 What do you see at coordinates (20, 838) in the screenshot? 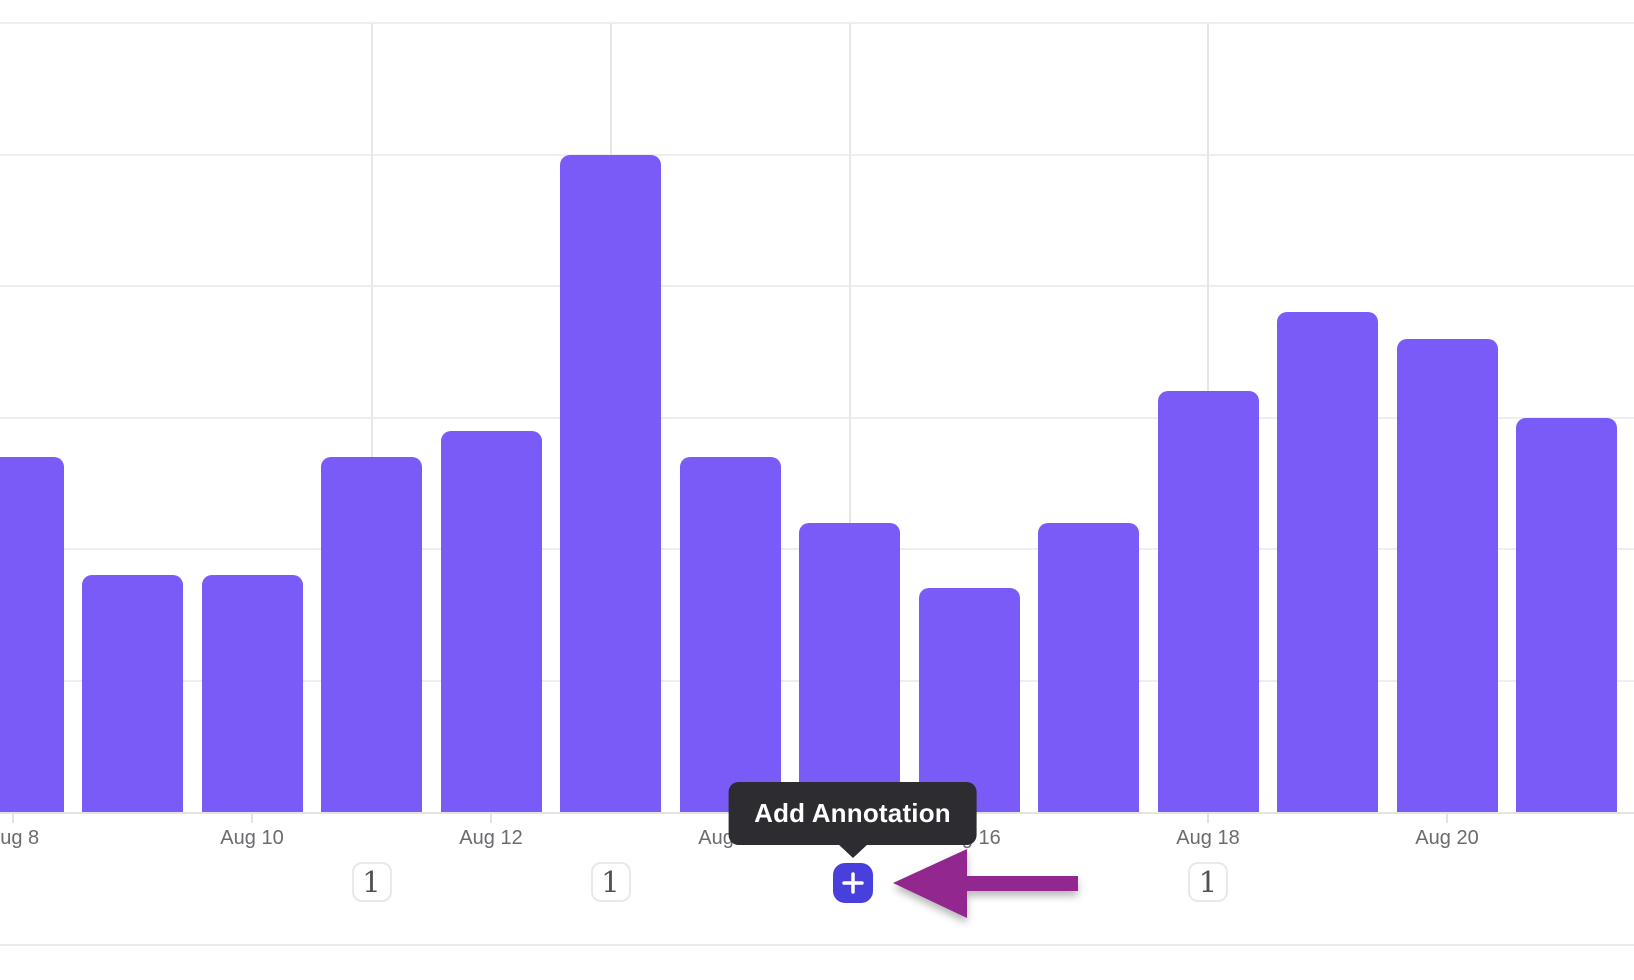
I see `x-axis-label: Aug 8` at bounding box center [20, 838].